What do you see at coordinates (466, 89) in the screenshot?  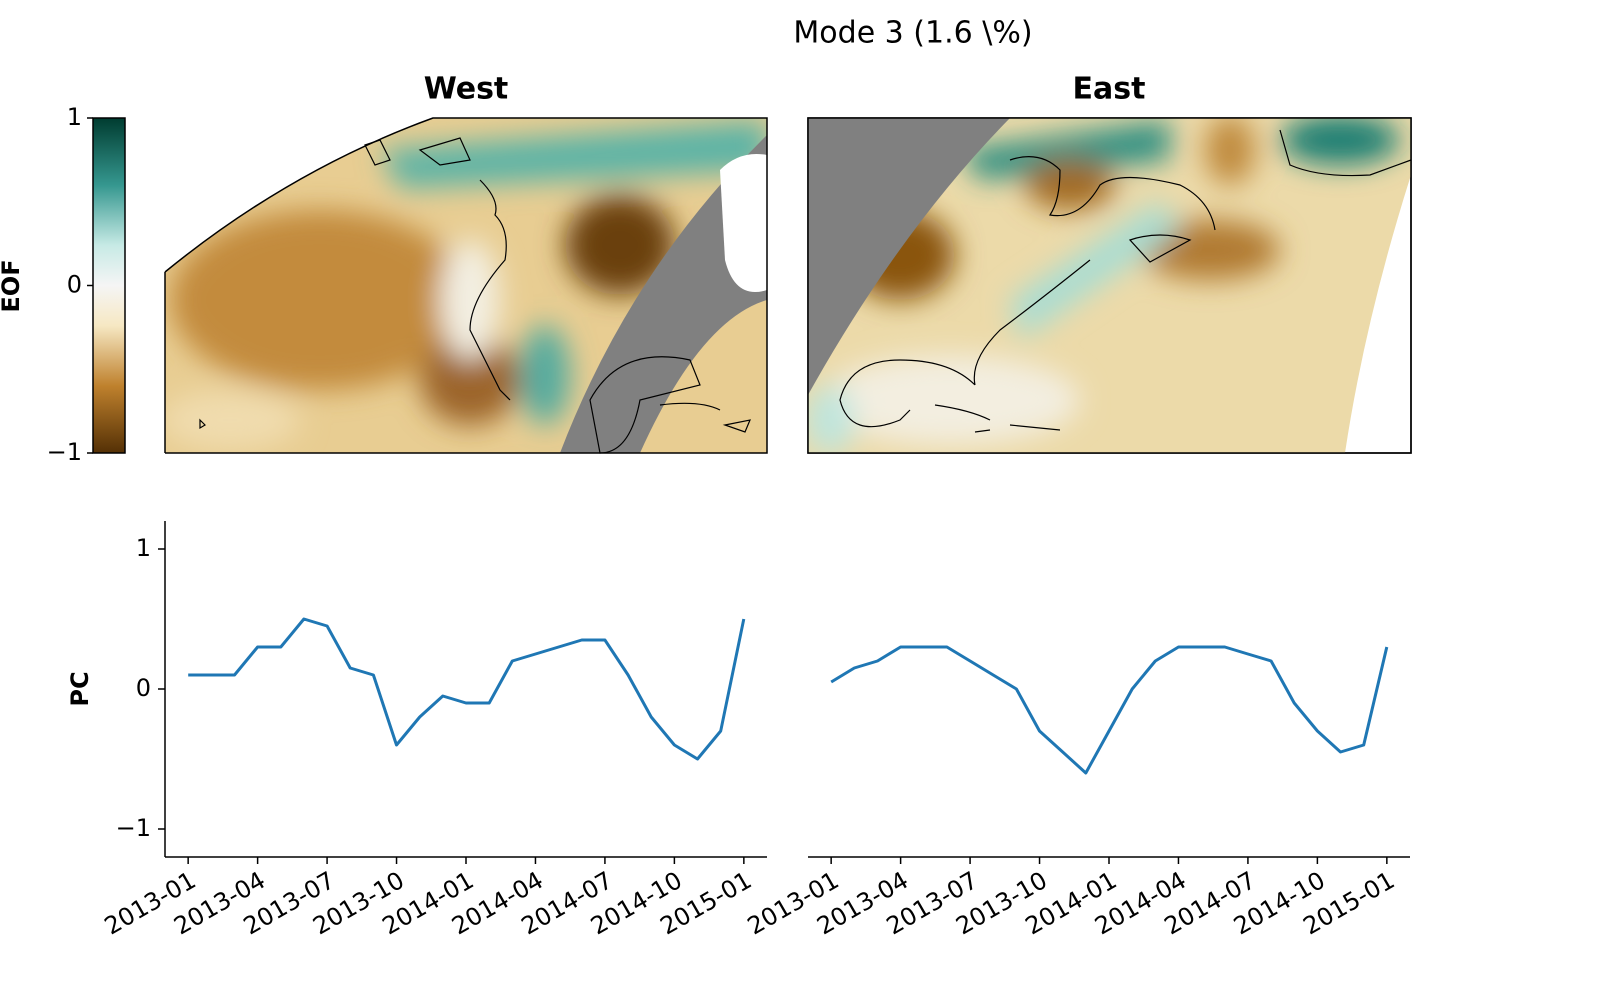 I see `map-title: West` at bounding box center [466, 89].